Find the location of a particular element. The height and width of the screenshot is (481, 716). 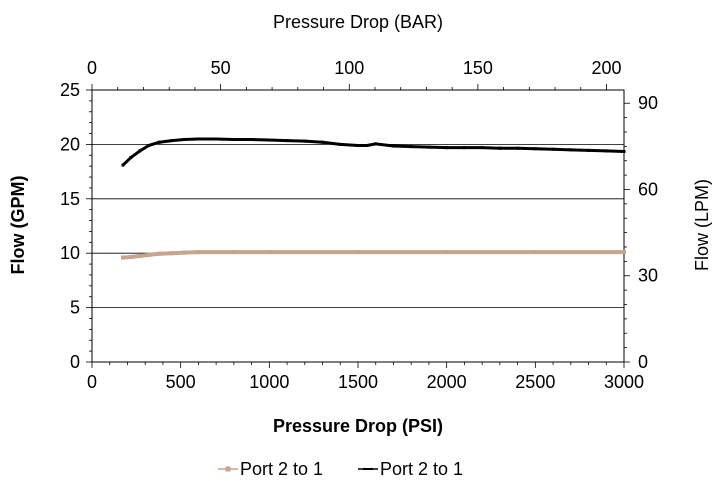

x-tick-label-1: 500 is located at coordinates (181, 382).